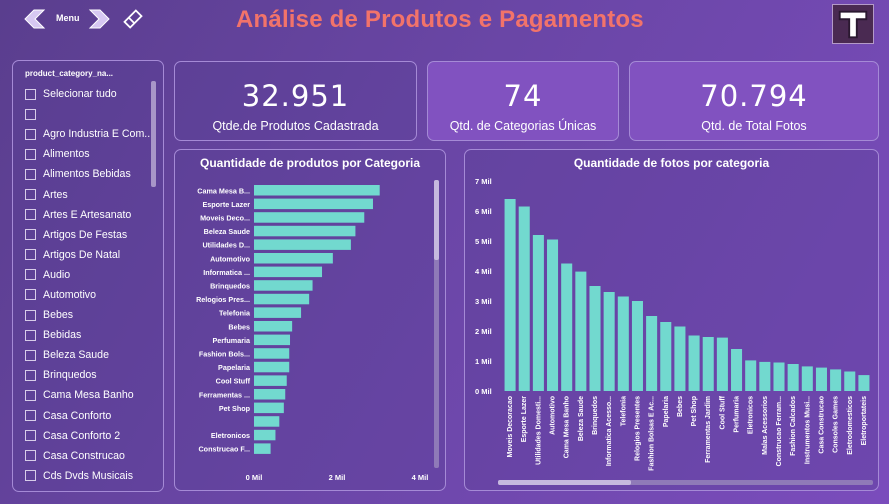 Image resolution: width=889 pixels, height=504 pixels. I want to click on slicer-item: Audio, so click(94, 275).